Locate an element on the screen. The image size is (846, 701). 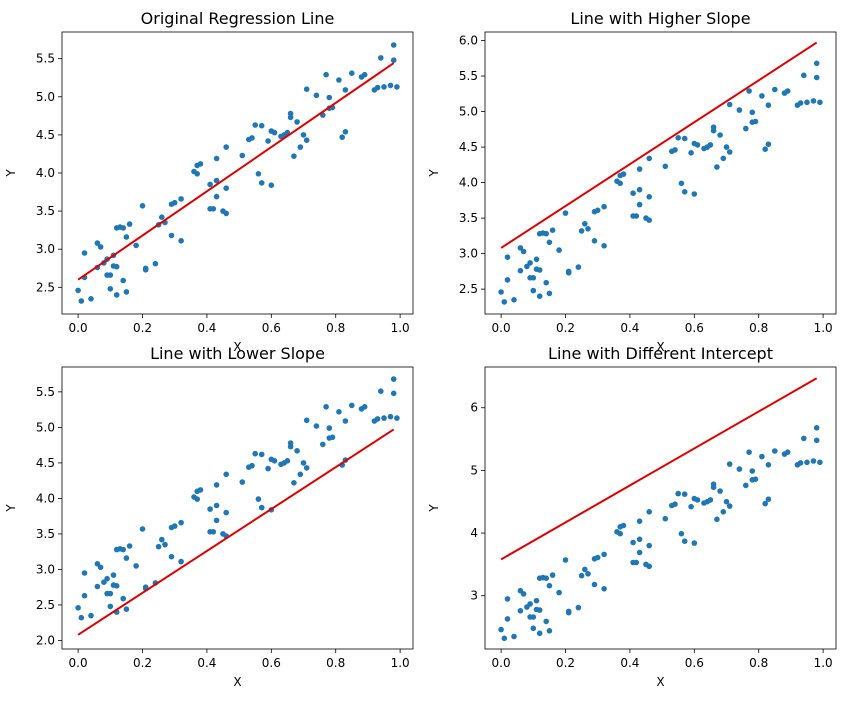
chart-title: Line with Different Intercept is located at coordinates (660, 353).